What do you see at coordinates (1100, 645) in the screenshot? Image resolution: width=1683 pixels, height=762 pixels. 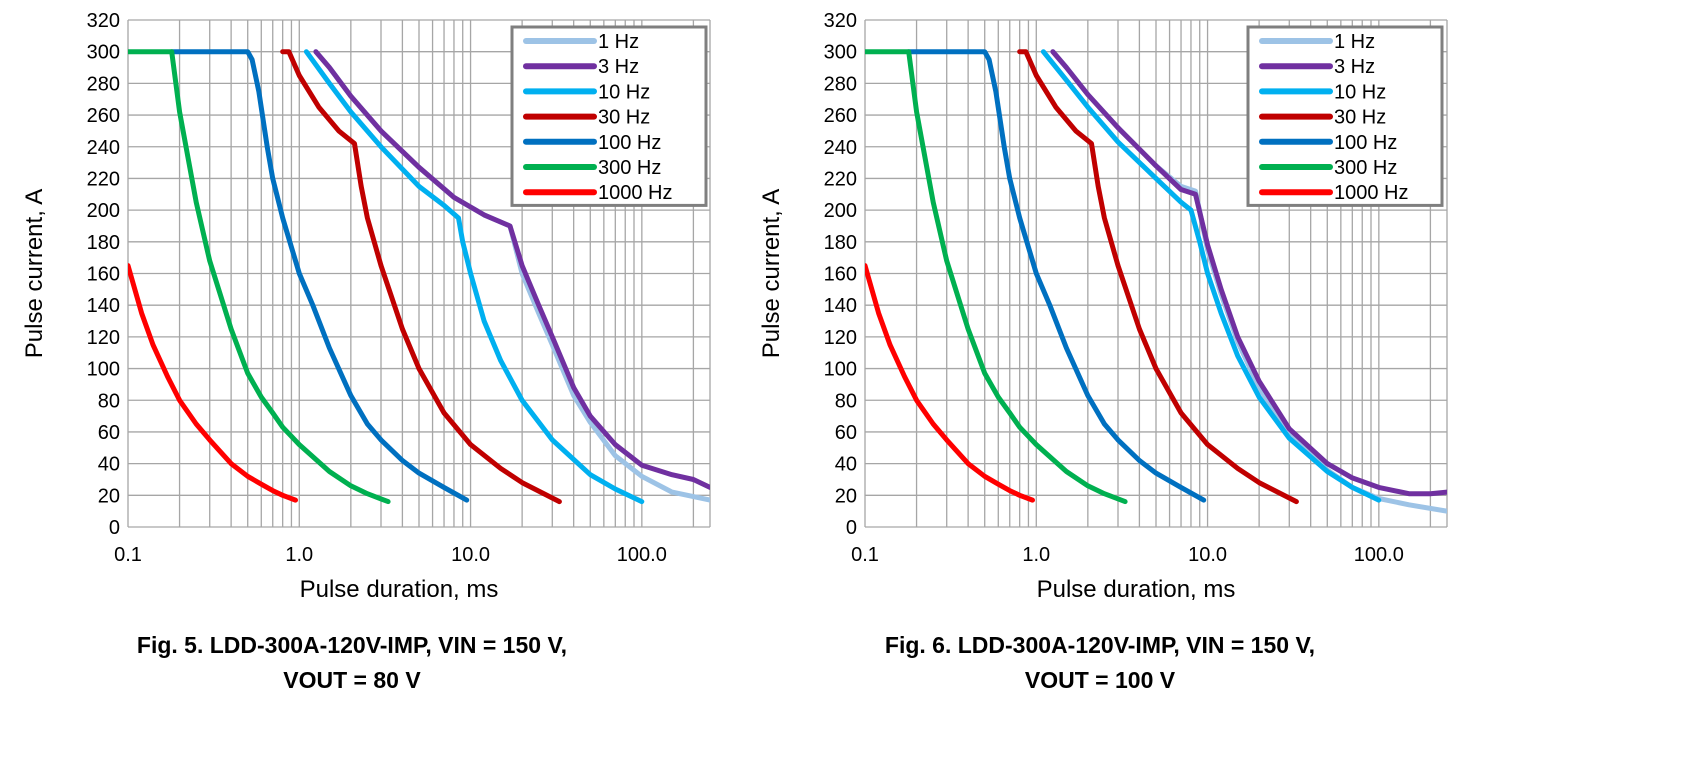 I see `caption-line-1: Fig. 6. LDD-300A-120V-IMP, VIN = 150 V,` at bounding box center [1100, 645].